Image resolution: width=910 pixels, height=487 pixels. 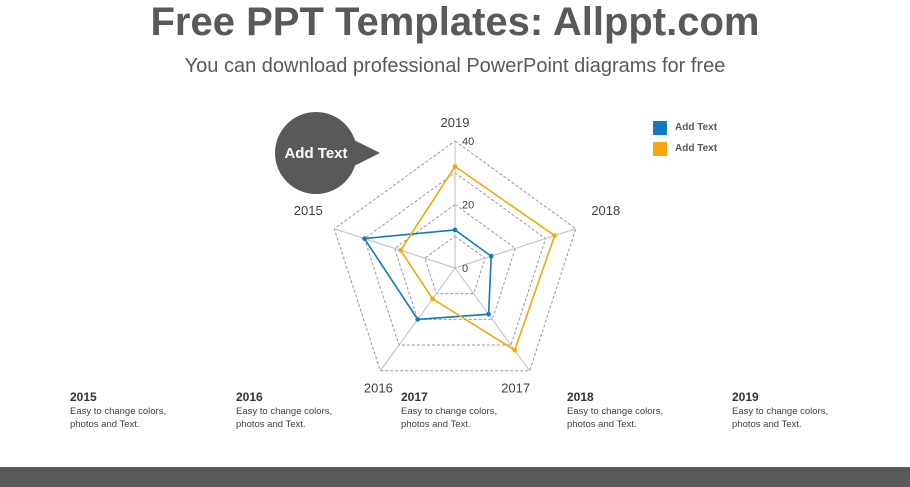 I want to click on legend-label-series-1: Add Text, so click(x=696, y=127).